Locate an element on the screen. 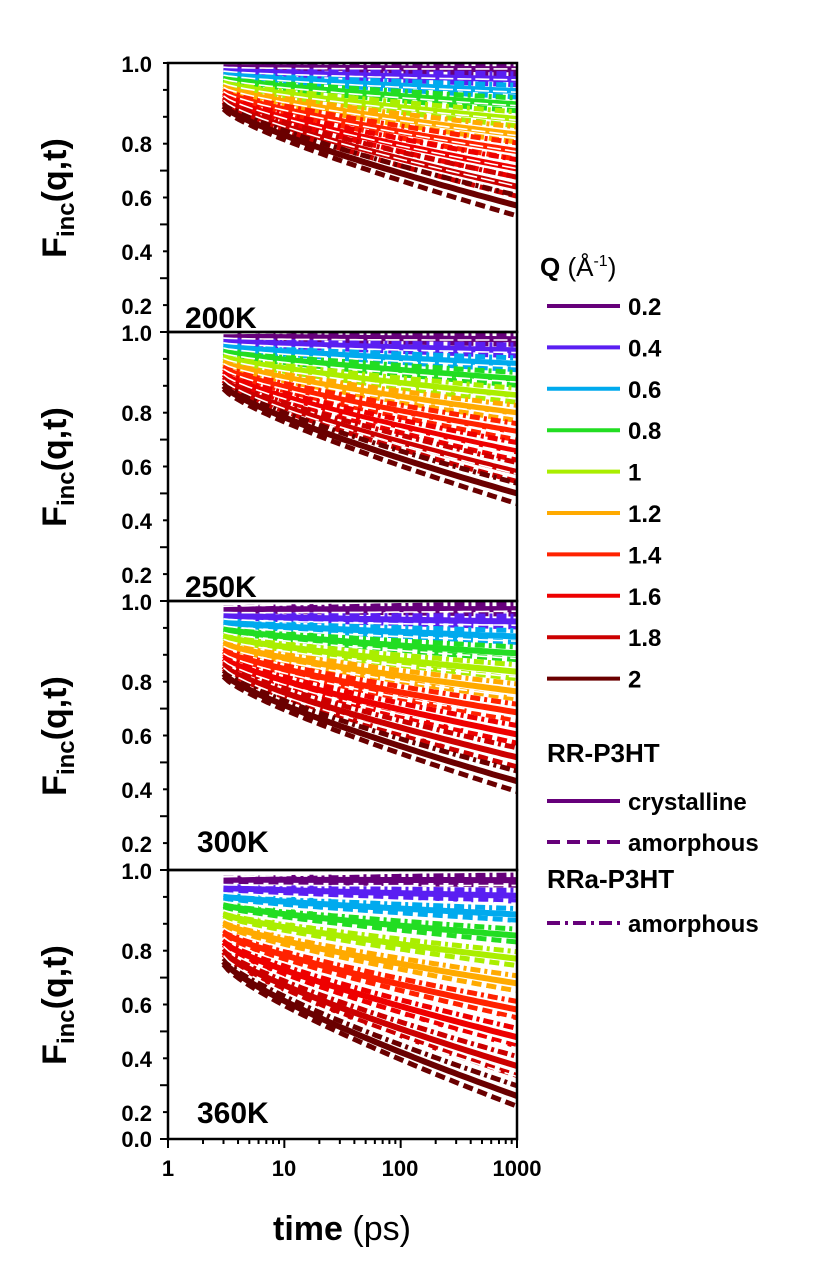  y-axis-label-250K: Finc(q,t) is located at coordinates (58, 467).